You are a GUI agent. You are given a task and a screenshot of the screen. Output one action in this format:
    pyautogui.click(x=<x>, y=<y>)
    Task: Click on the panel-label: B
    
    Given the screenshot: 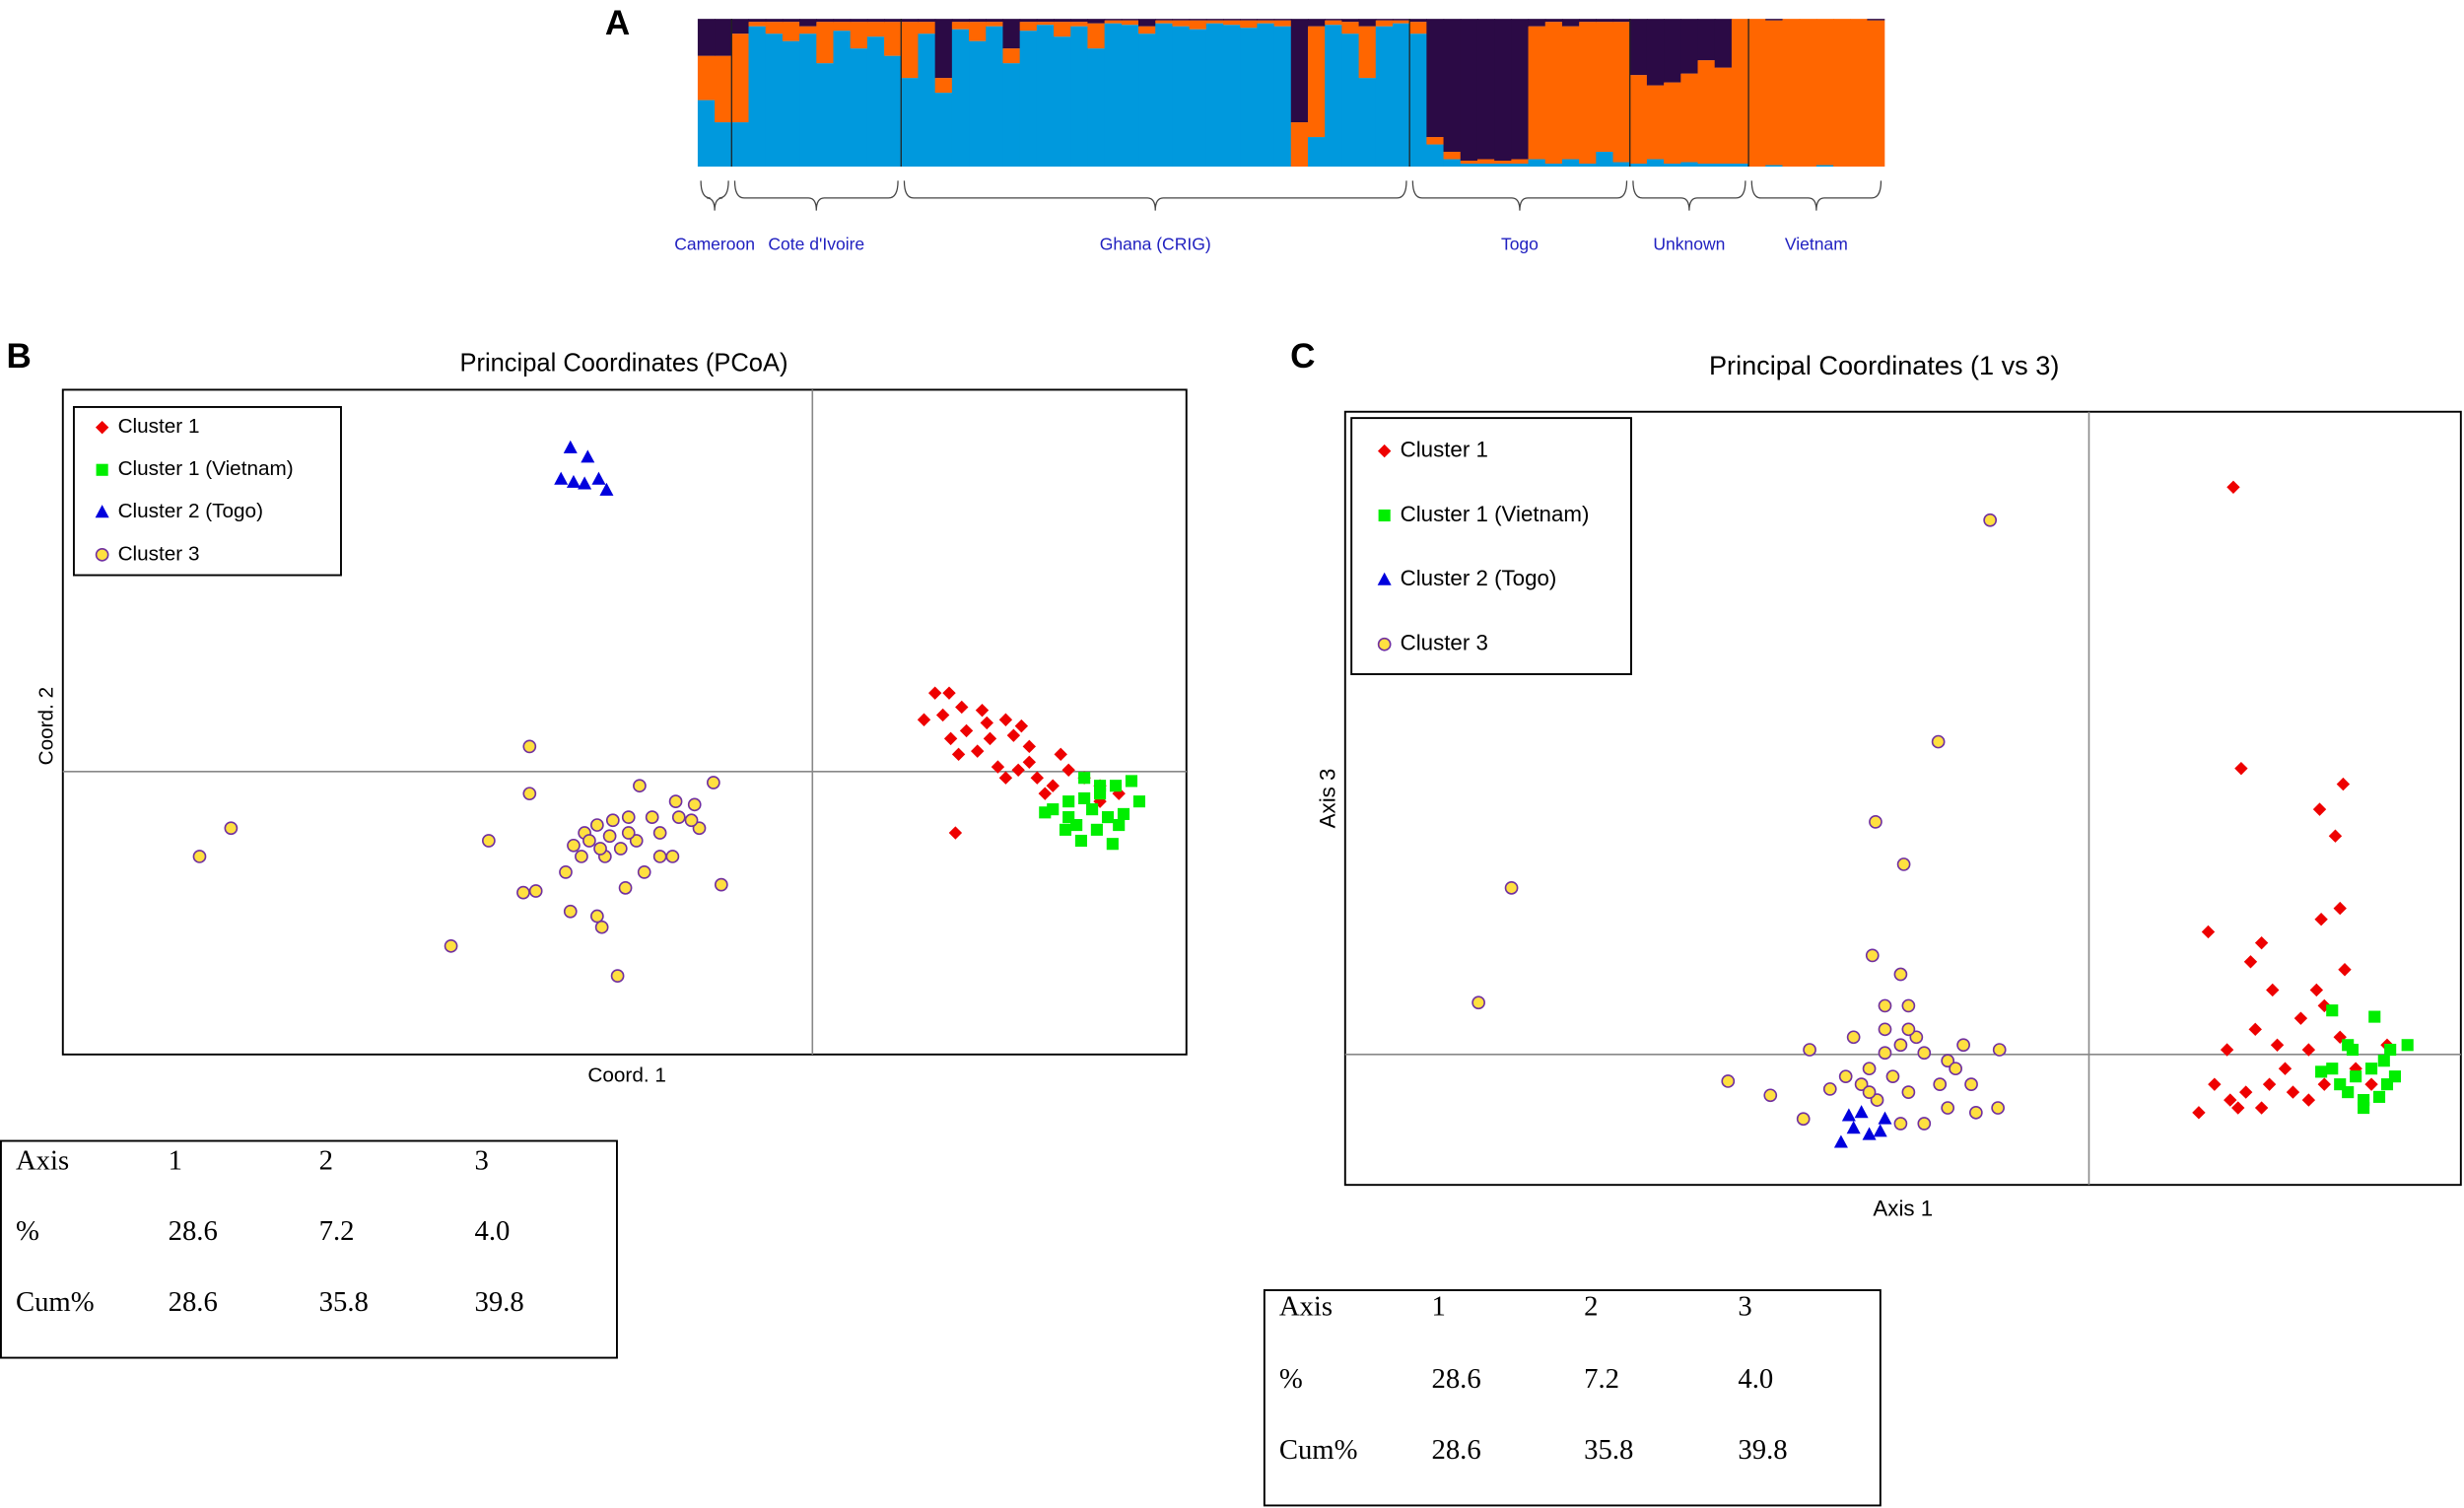 What is the action you would take?
    pyautogui.click(x=18, y=356)
    